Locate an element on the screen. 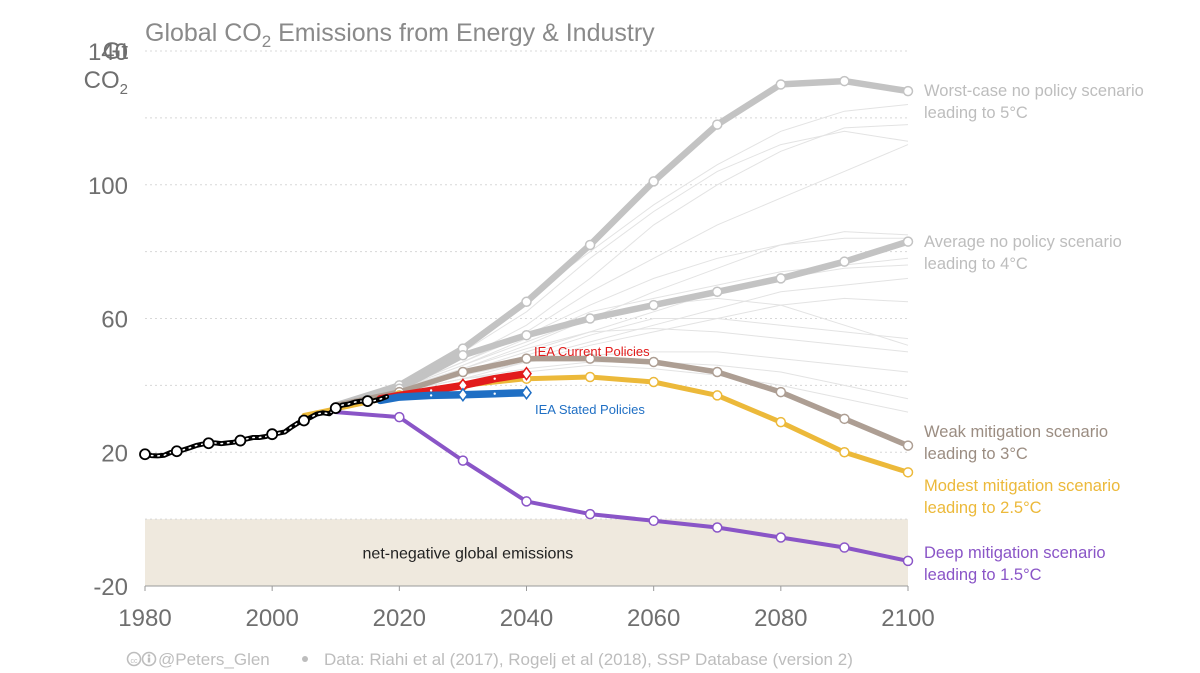 The image size is (1200, 673). series-line-weak is located at coordinates (622, 402).